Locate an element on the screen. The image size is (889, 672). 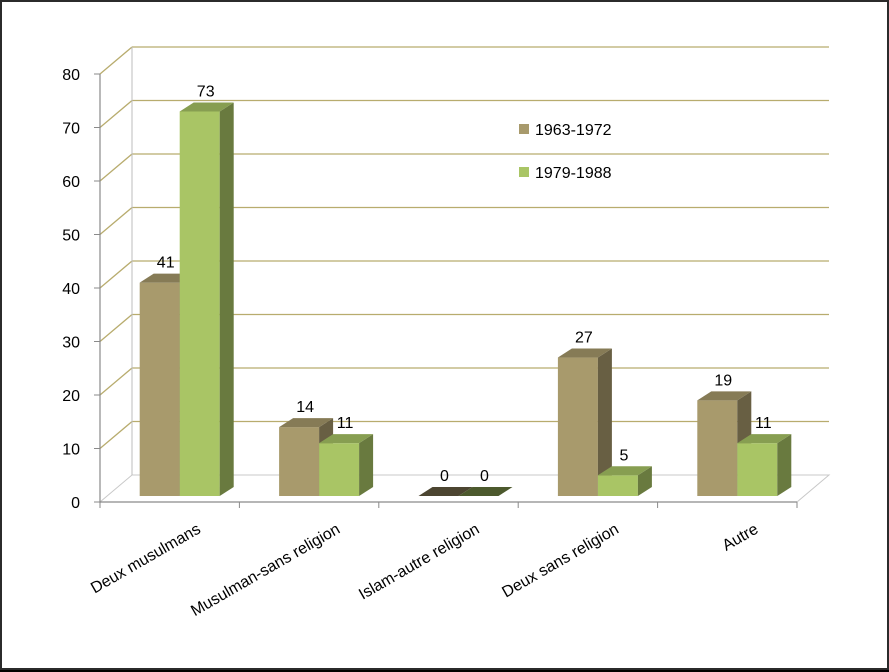
data-label: 27 is located at coordinates (584, 338).